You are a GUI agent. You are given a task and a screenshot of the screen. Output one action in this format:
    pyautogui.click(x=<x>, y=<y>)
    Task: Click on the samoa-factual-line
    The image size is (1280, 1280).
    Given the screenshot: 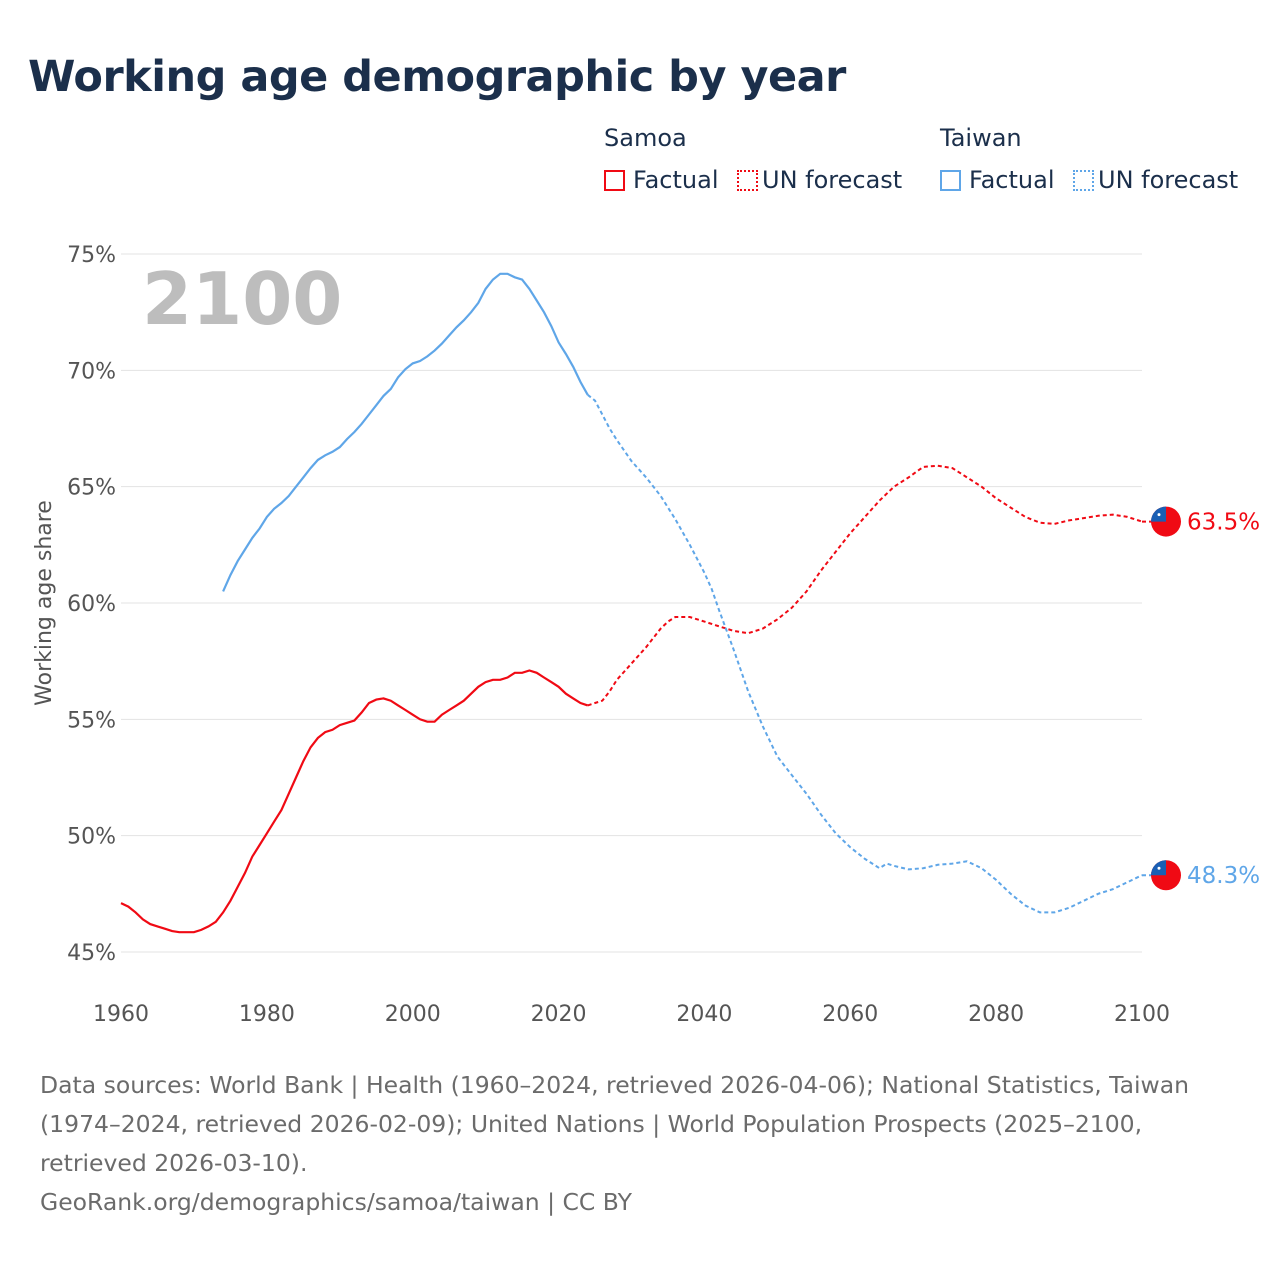 What is the action you would take?
    pyautogui.click(x=354, y=801)
    